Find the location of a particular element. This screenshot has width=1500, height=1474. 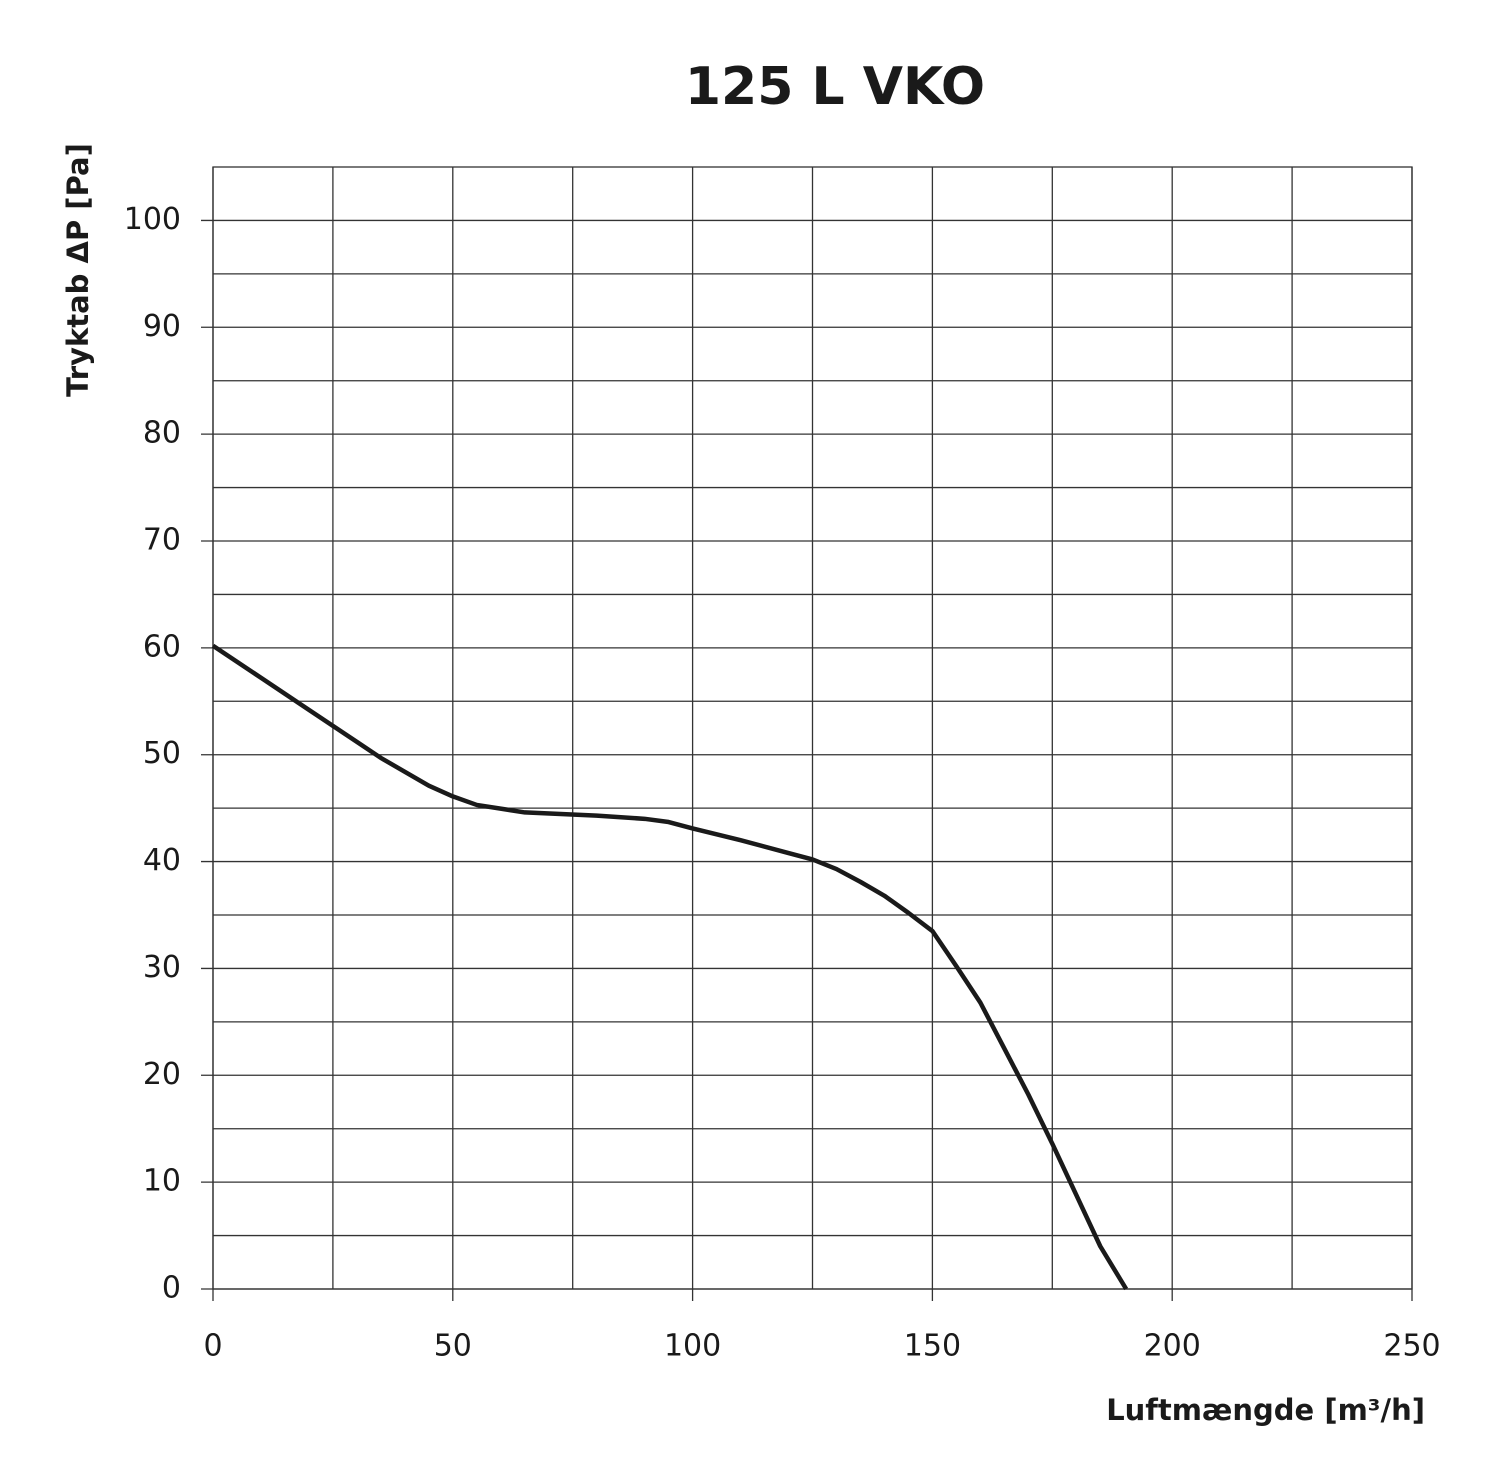

y-tick-label: 40 is located at coordinates (162, 860).